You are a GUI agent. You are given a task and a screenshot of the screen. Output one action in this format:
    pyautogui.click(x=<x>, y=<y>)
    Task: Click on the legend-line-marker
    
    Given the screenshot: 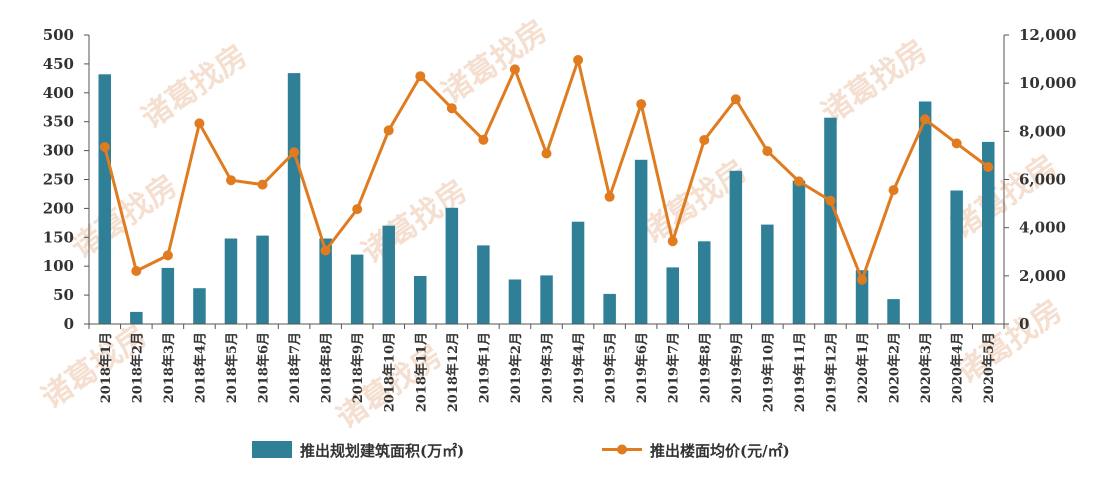 What is the action you would take?
    pyautogui.click(x=622, y=449)
    